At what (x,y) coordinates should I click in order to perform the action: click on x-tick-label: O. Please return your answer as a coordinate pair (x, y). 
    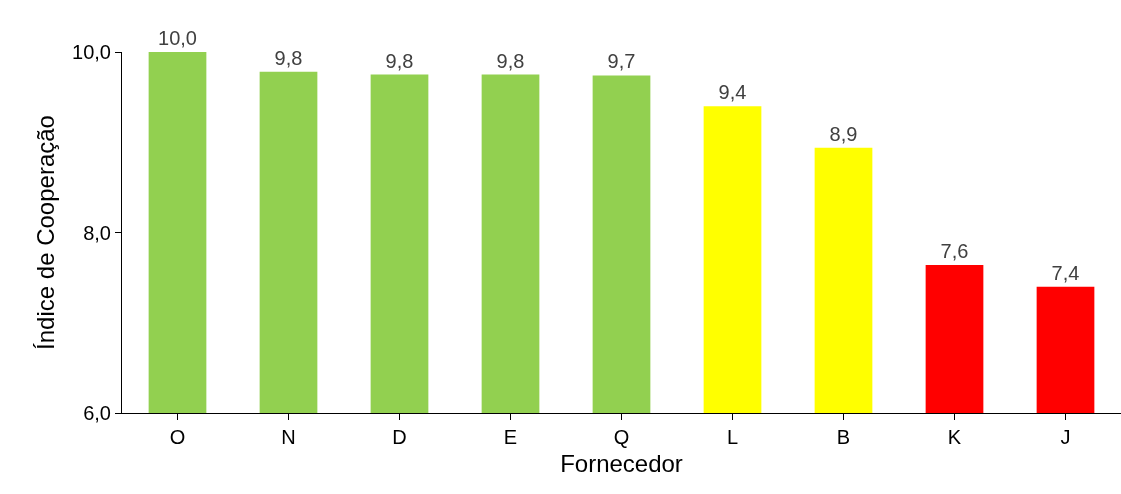
    Looking at the image, I should click on (177, 437).